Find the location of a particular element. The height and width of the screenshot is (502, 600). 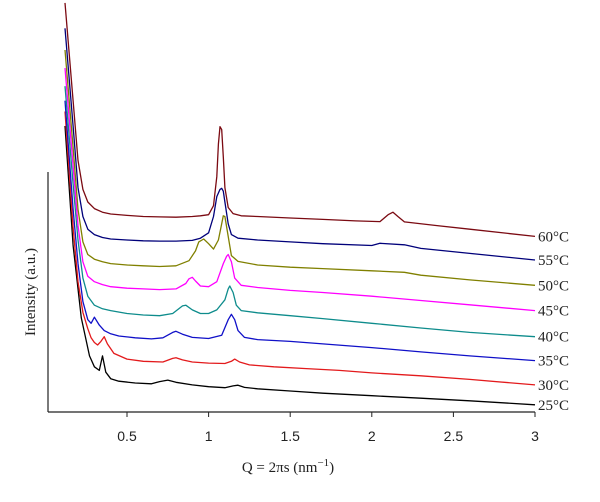

x-tick-label: 2.5 is located at coordinates (454, 436).